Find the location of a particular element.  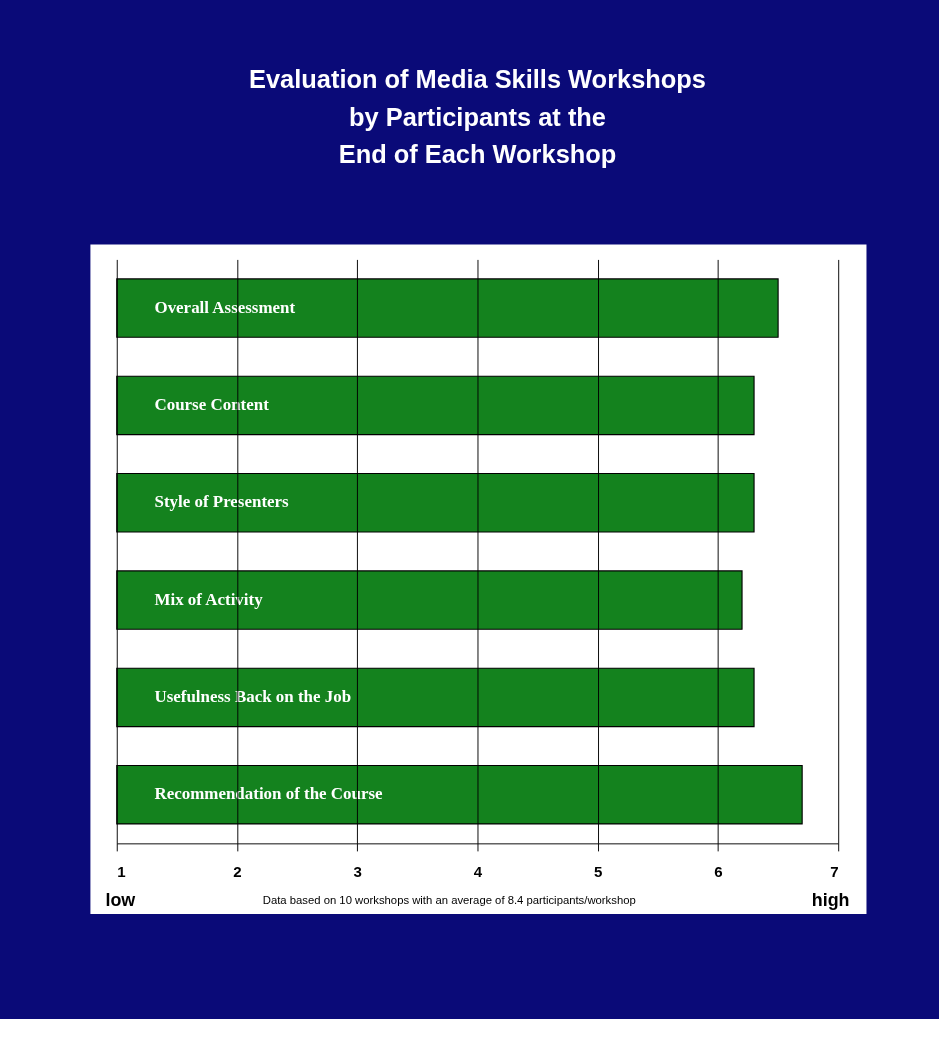

text: Data based on 10 workshops with an average of 8.4 participants/workshop is located at coordinates (449, 899).